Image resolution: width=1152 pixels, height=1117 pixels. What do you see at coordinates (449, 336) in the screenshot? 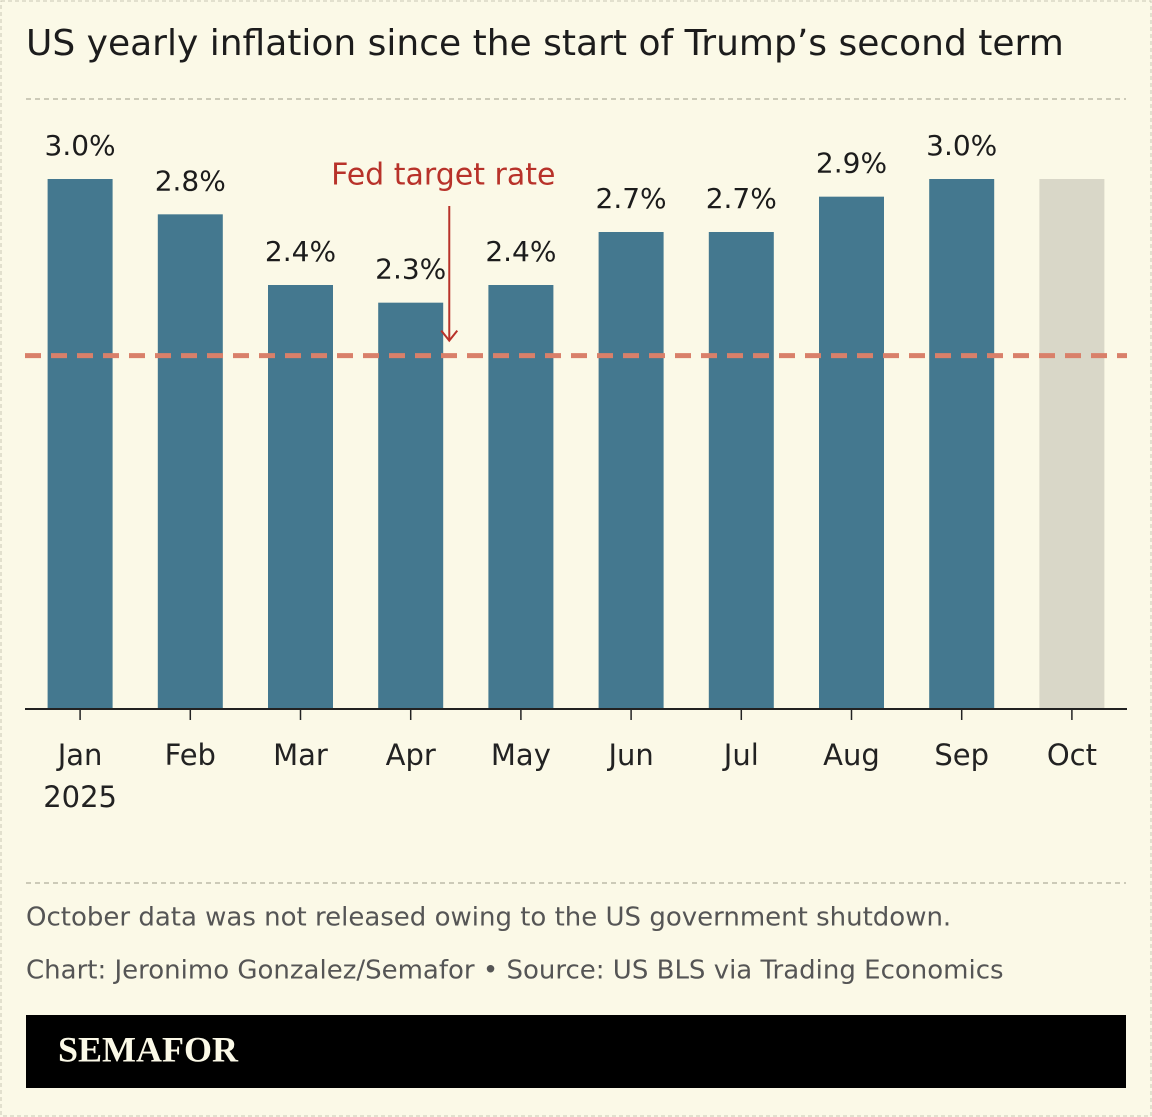
I see `target-arrowhead` at bounding box center [449, 336].